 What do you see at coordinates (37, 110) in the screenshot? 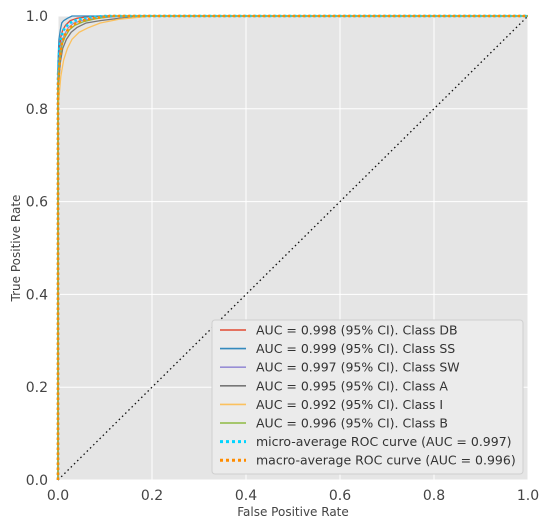
I see `y-tick-label: 0.8` at bounding box center [37, 110].